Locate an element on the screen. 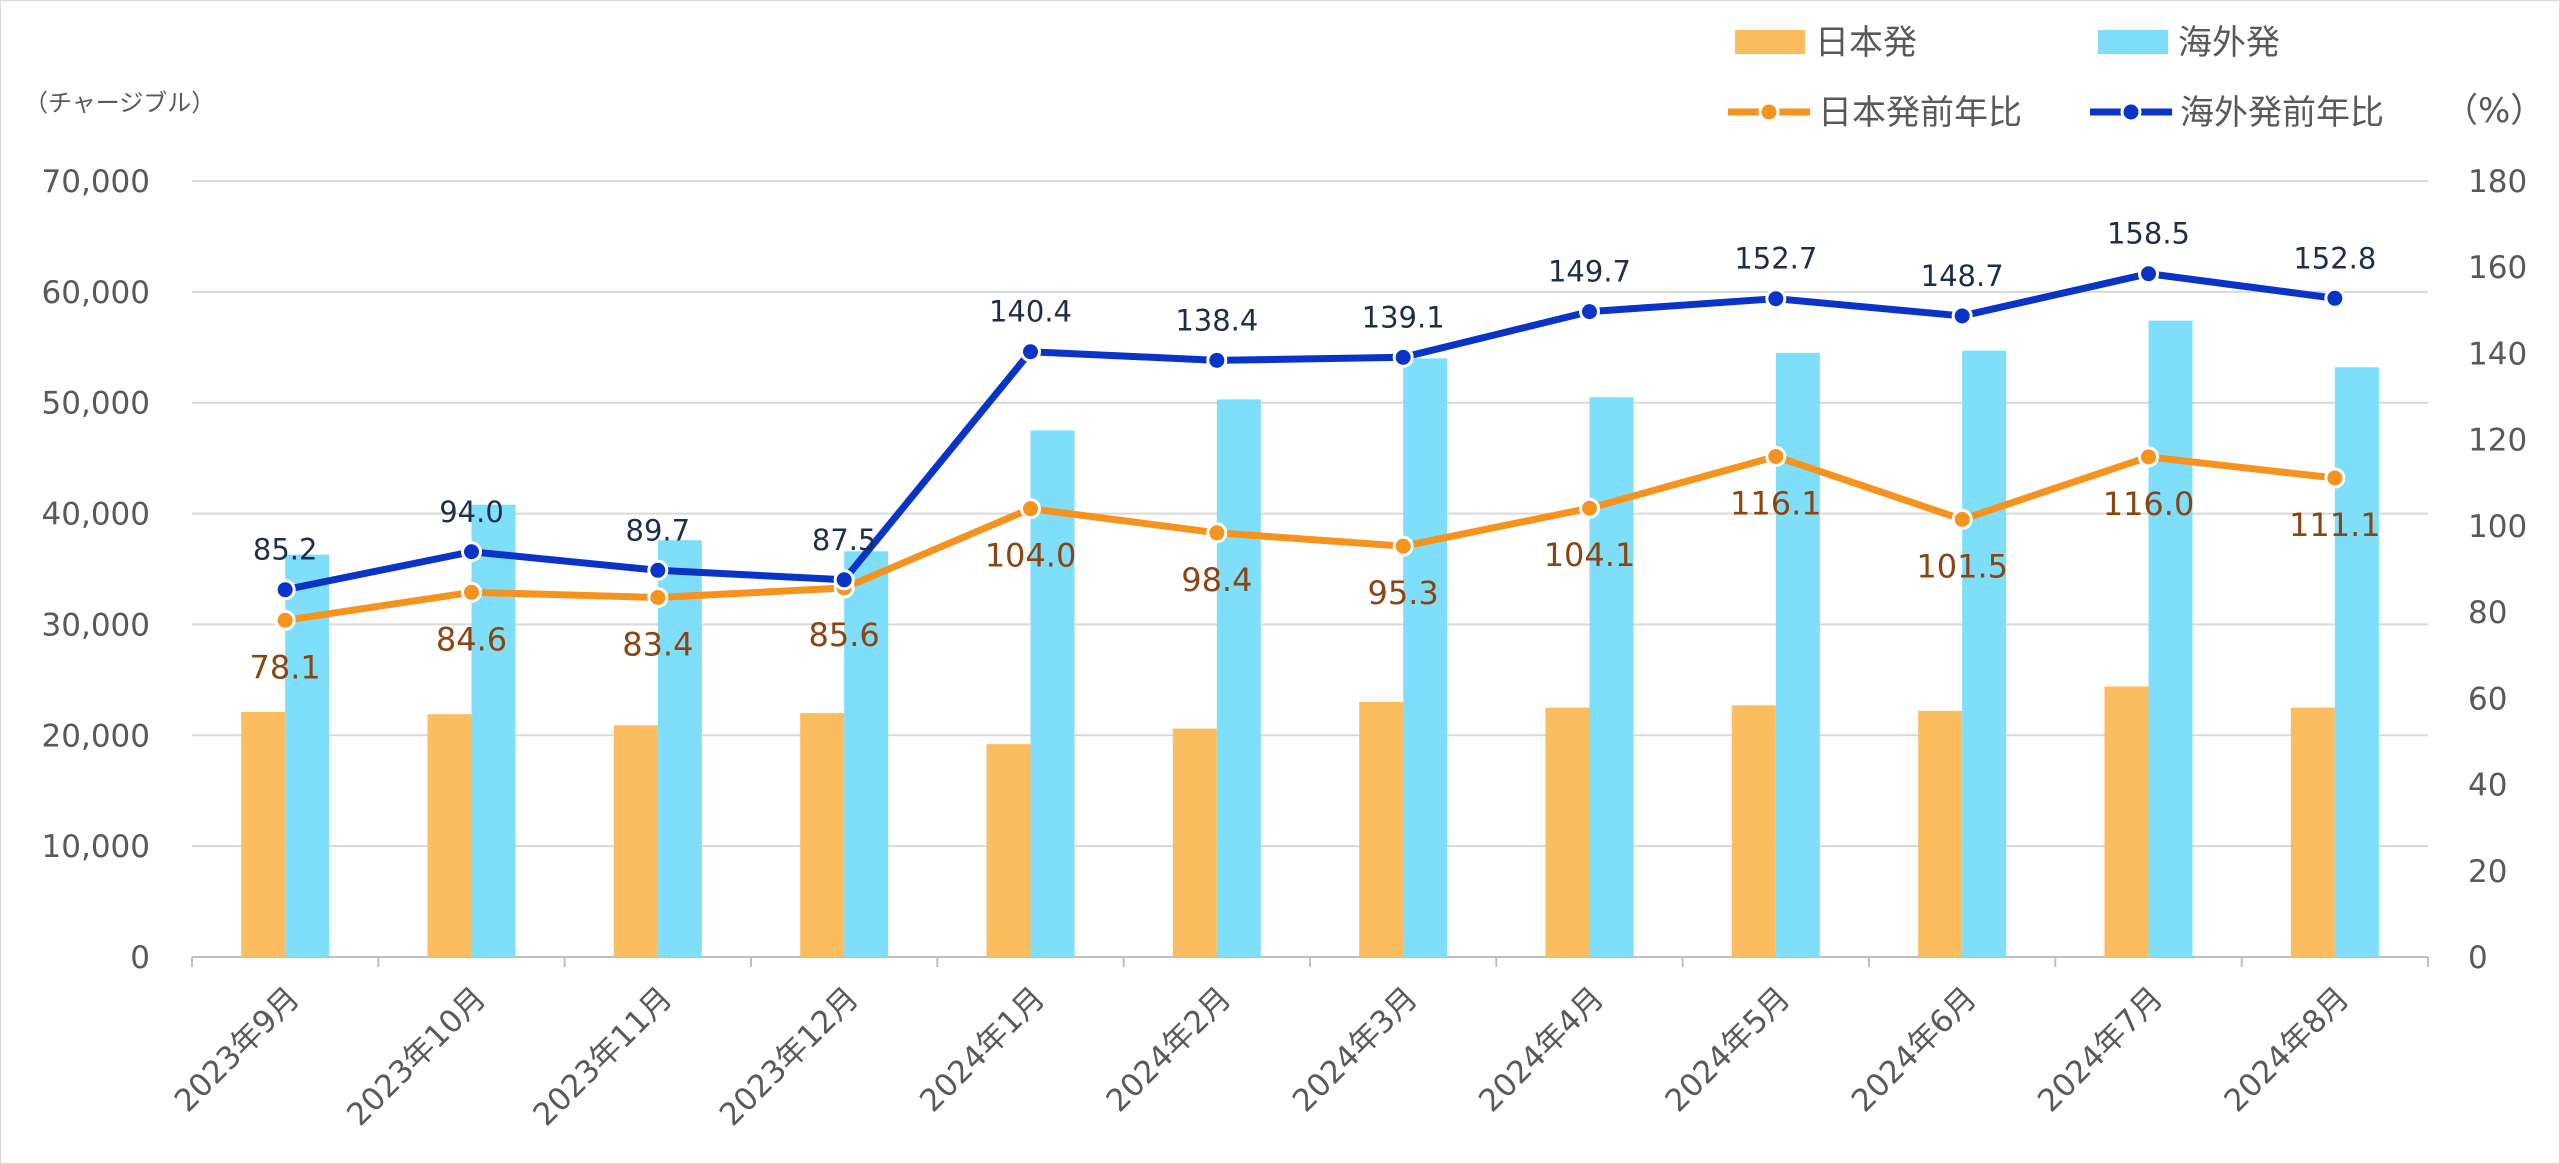 The image size is (2560, 1164). y-right-tick-label: 0 is located at coordinates (2478, 958).